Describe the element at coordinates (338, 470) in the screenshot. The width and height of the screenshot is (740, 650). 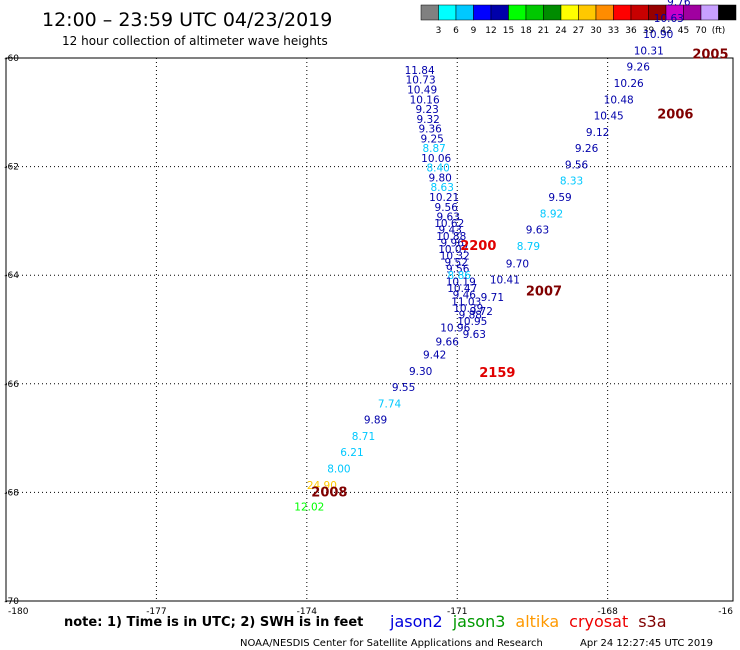
I see `wave-height-label: 8.00` at that location.